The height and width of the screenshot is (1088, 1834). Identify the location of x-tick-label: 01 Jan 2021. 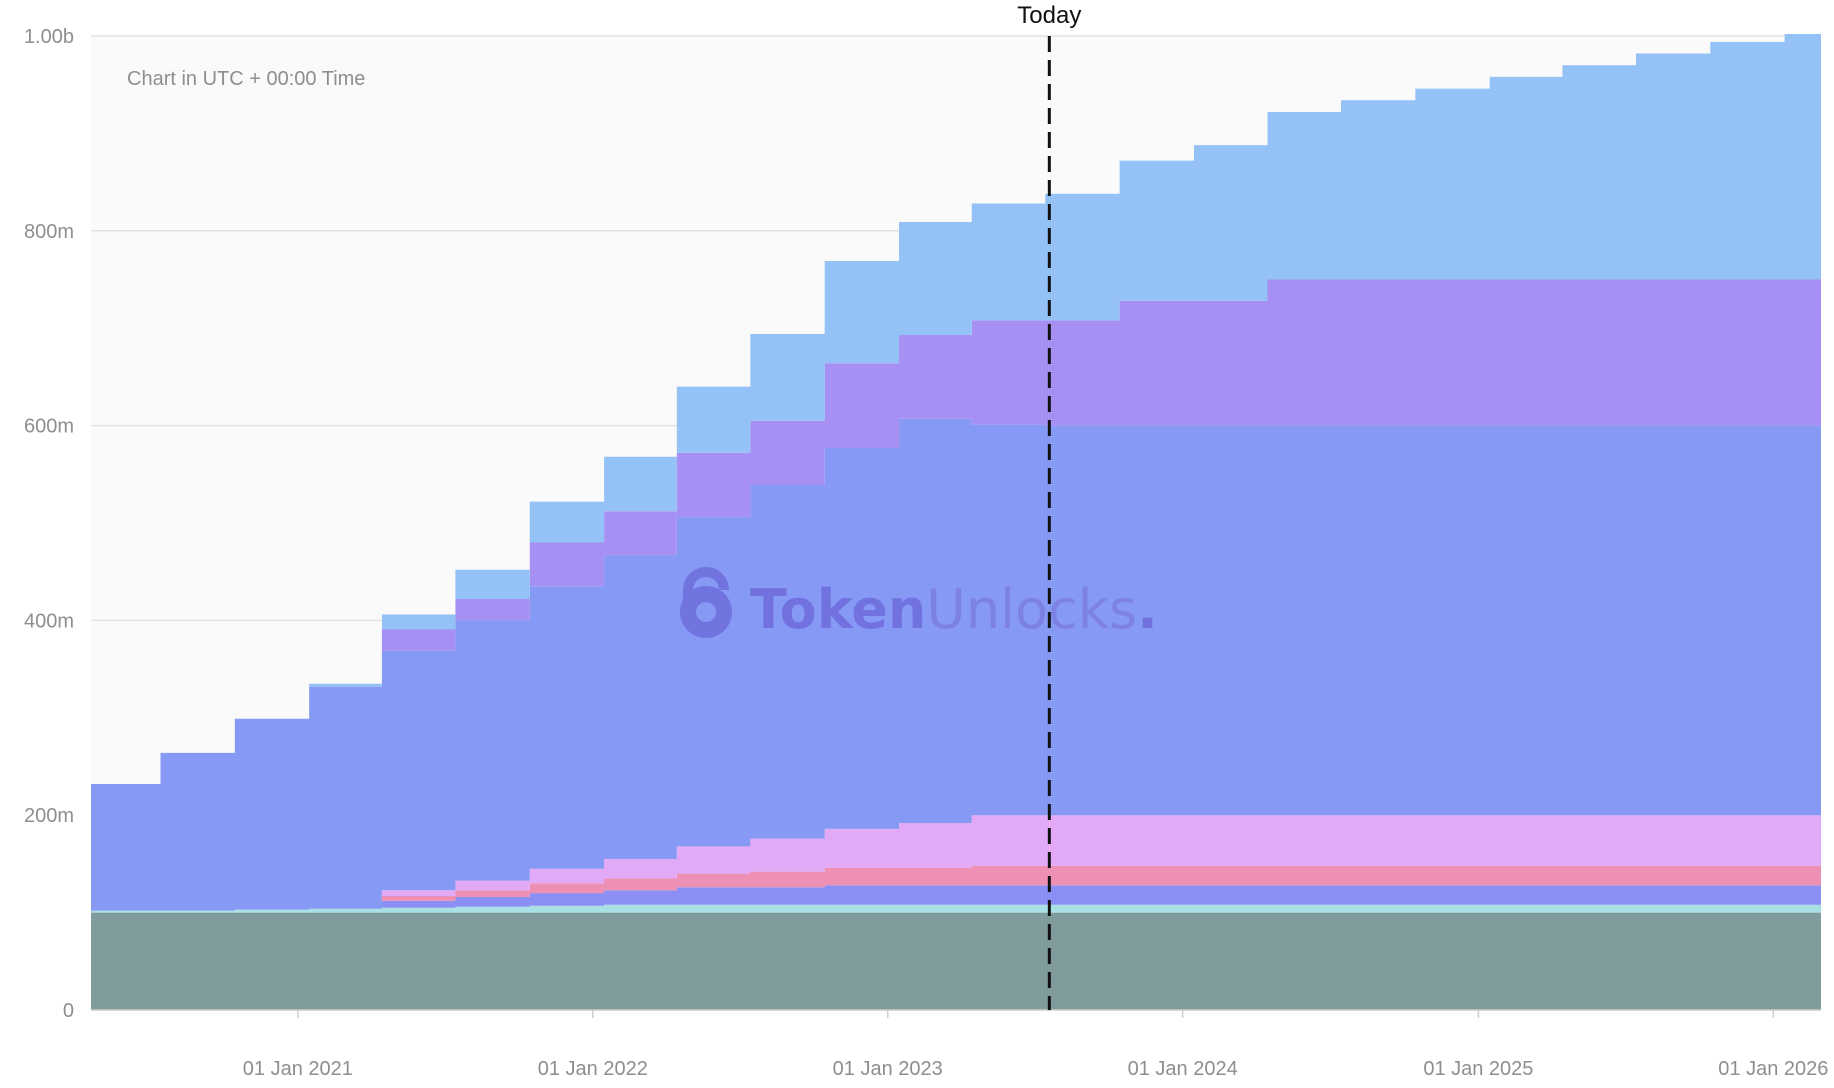
(298, 1069).